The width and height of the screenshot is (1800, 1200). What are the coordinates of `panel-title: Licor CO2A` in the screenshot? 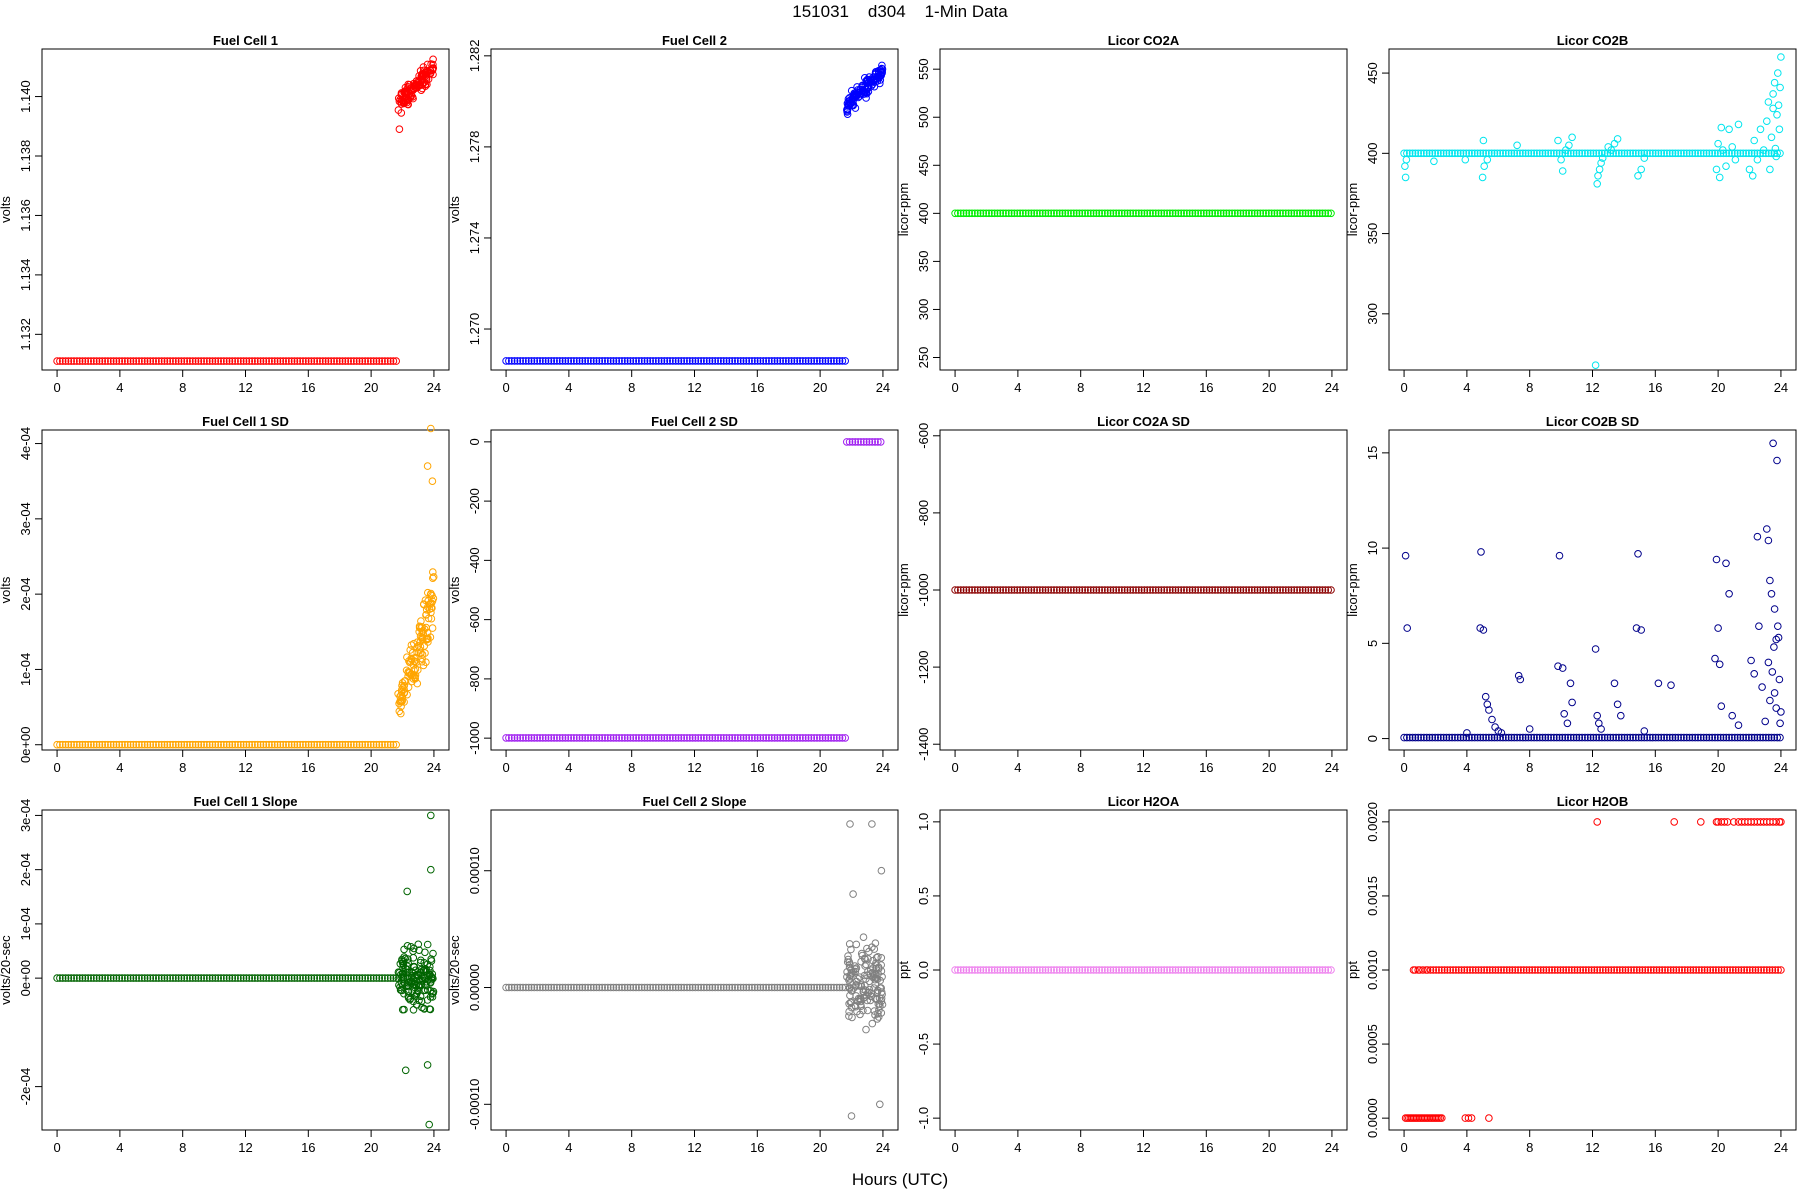 It's located at (1144, 40).